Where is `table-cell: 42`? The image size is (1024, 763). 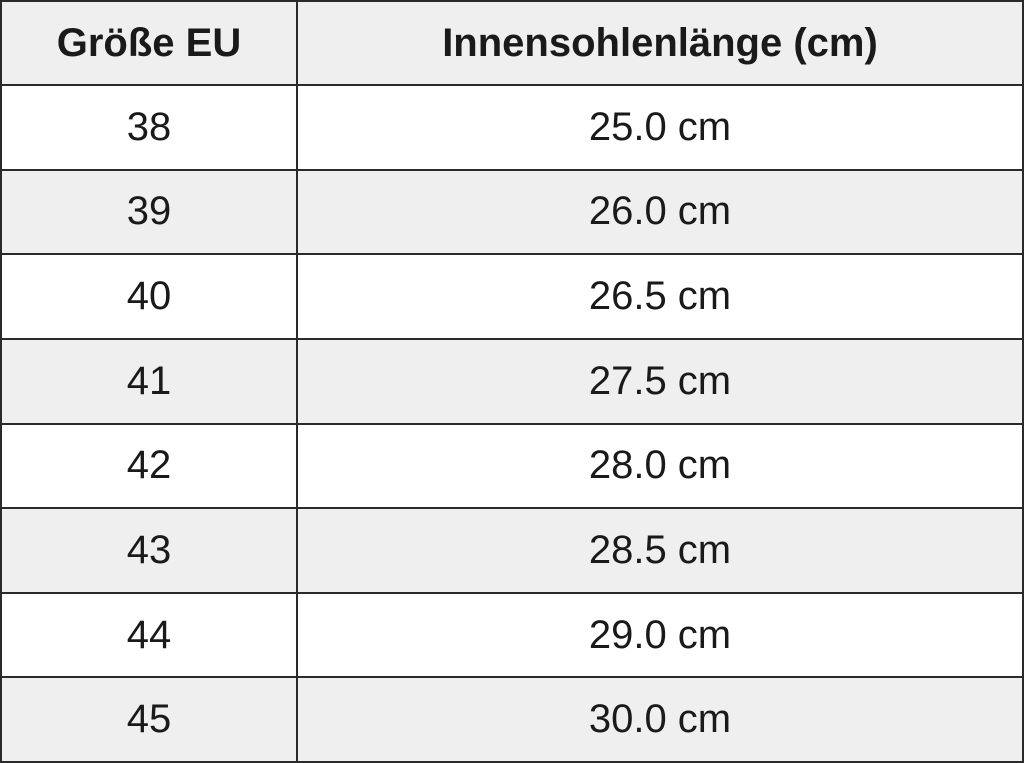 table-cell: 42 is located at coordinates (149, 466).